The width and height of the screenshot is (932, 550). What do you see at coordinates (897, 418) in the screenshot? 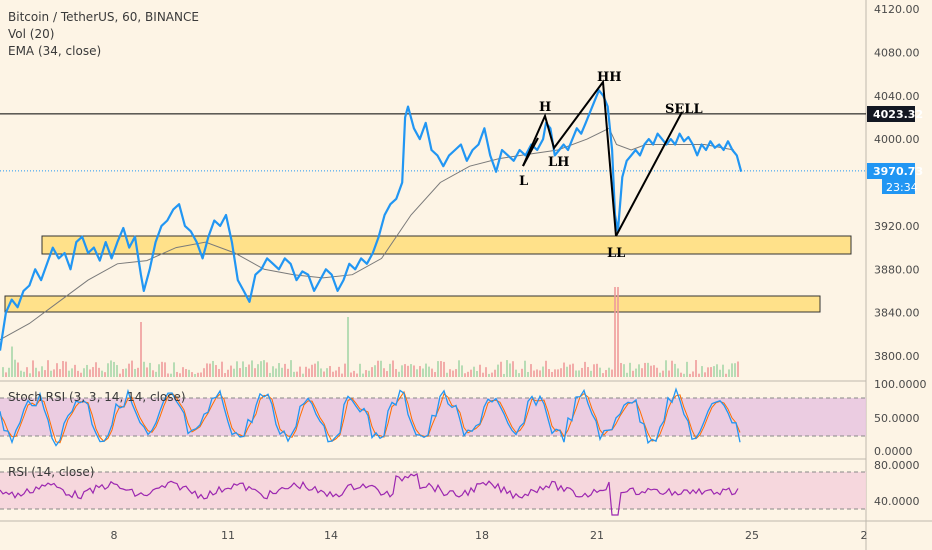
I see `stoch-tick-label: 50.0000` at bounding box center [897, 418].